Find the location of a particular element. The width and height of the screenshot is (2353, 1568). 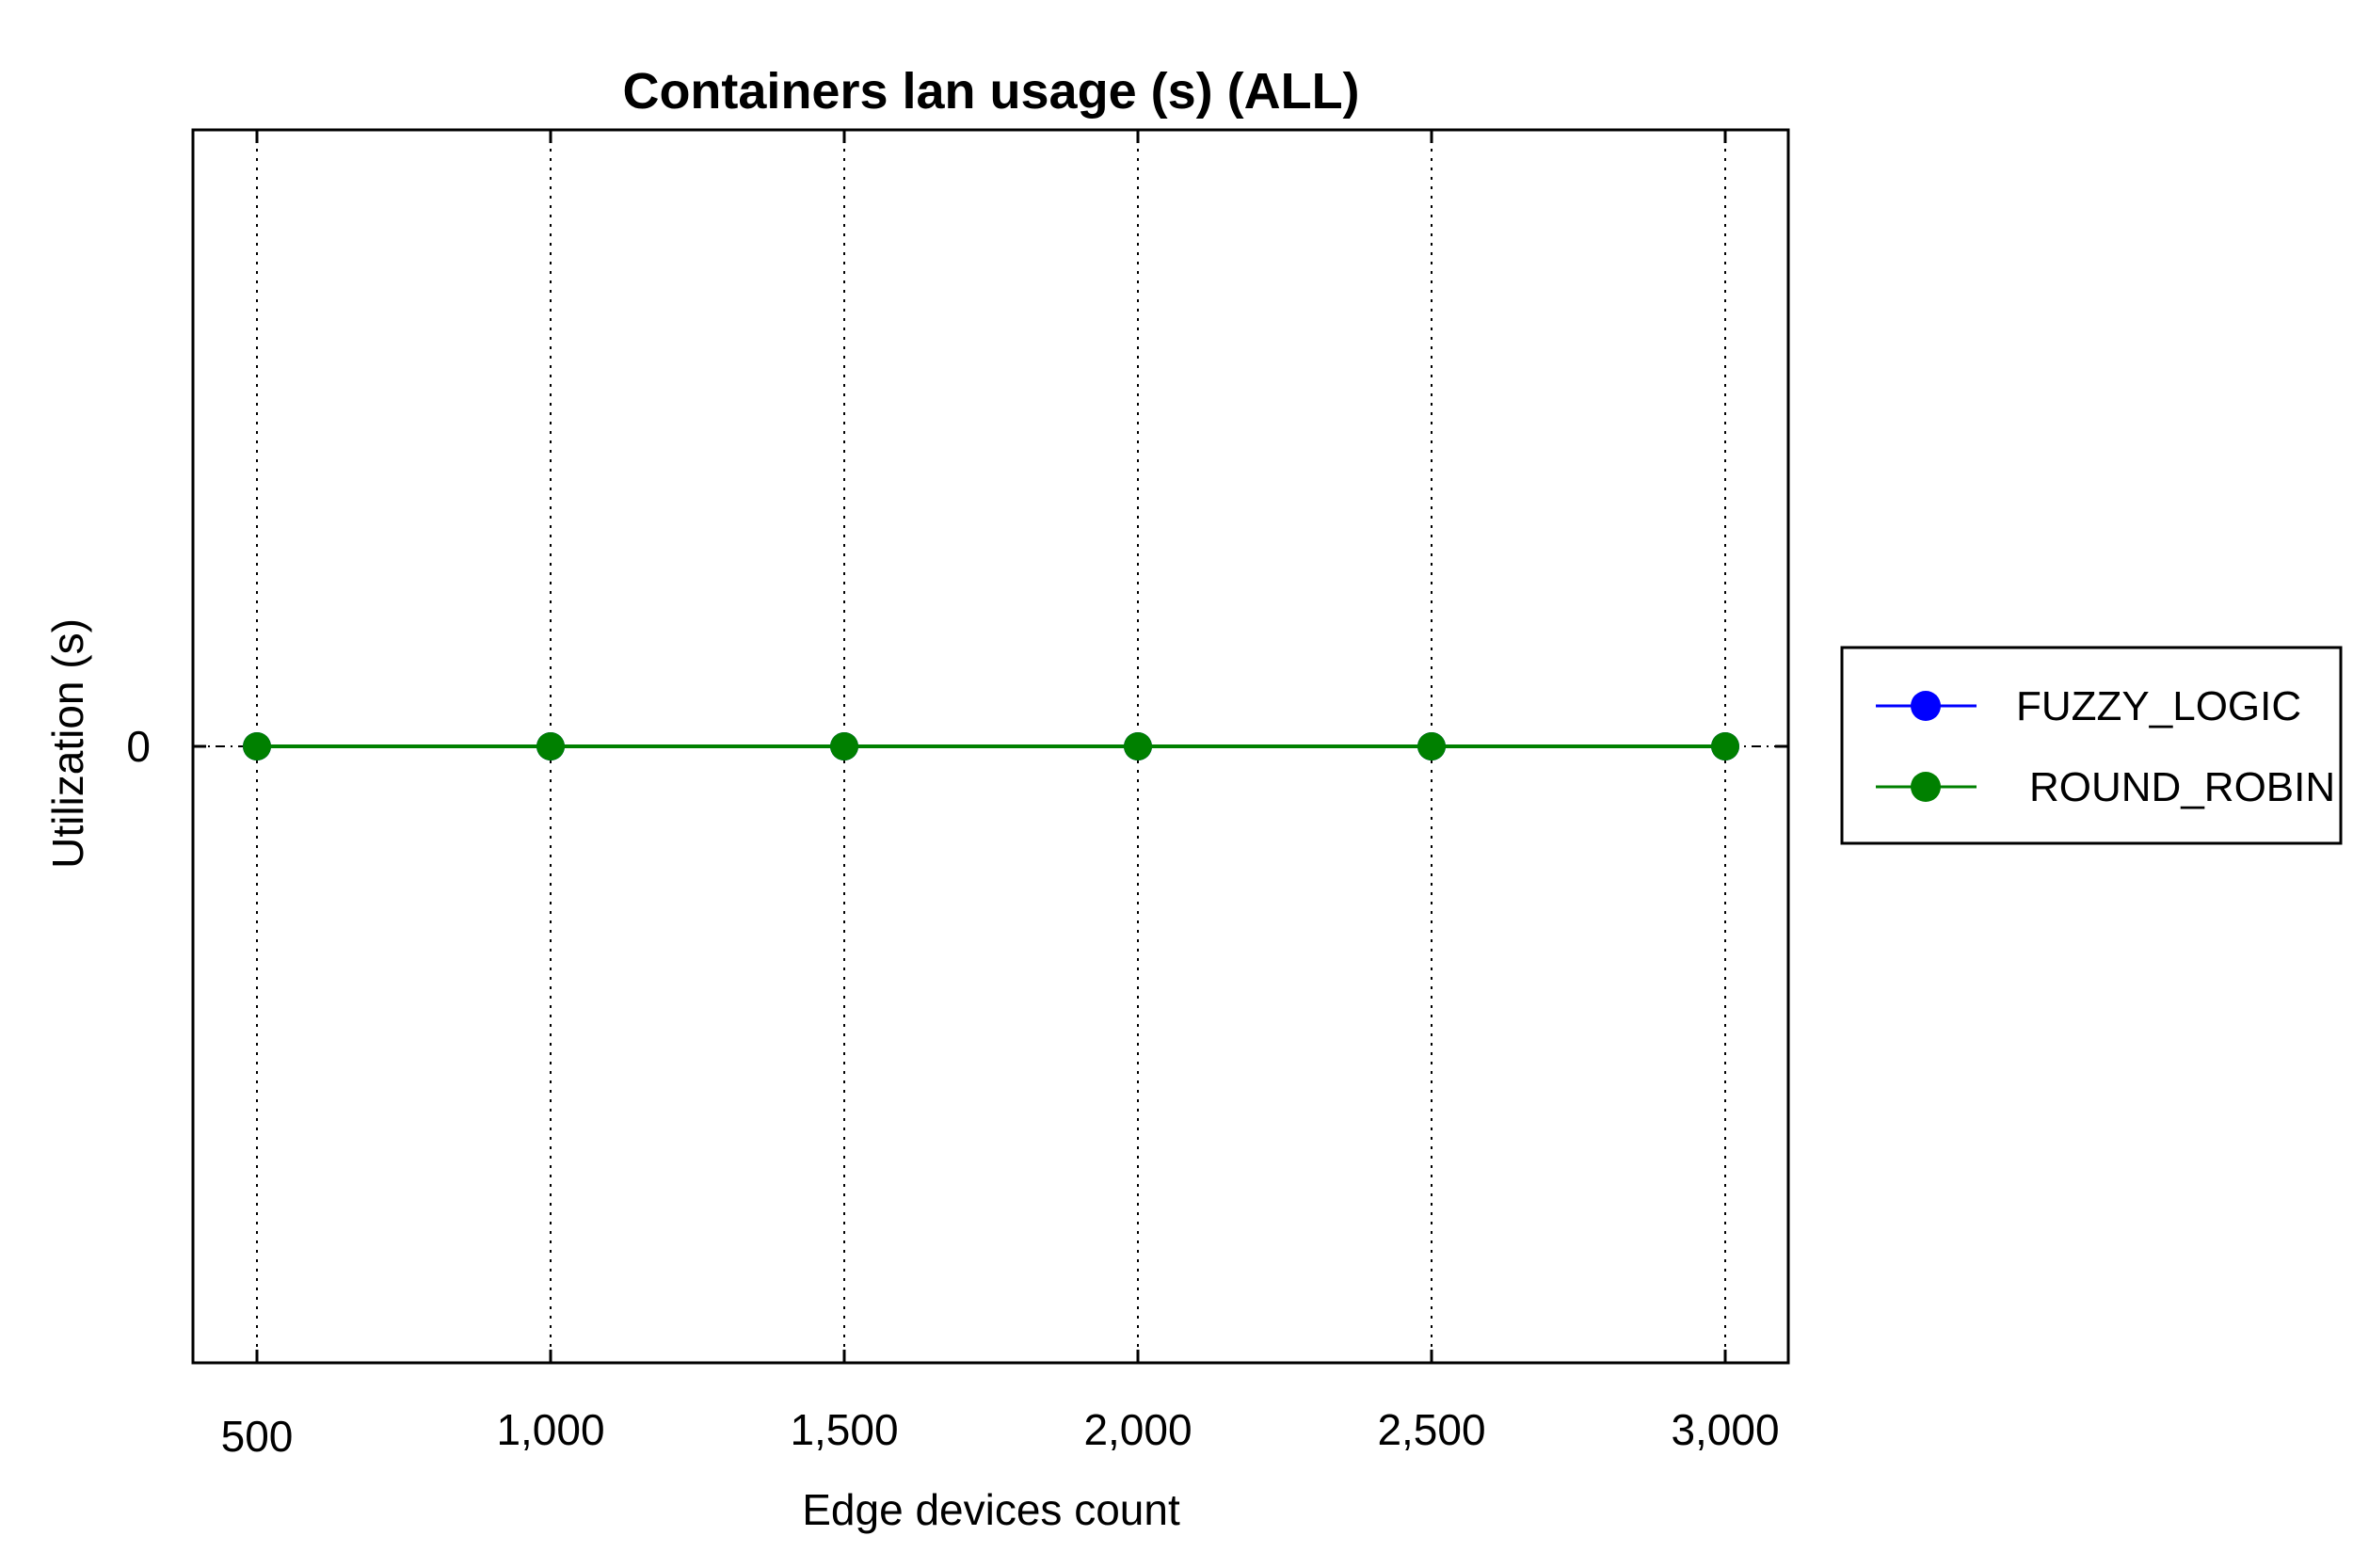

legend: FUZZY_LOGIC ROUND_ROBIN is located at coordinates (2092, 745).